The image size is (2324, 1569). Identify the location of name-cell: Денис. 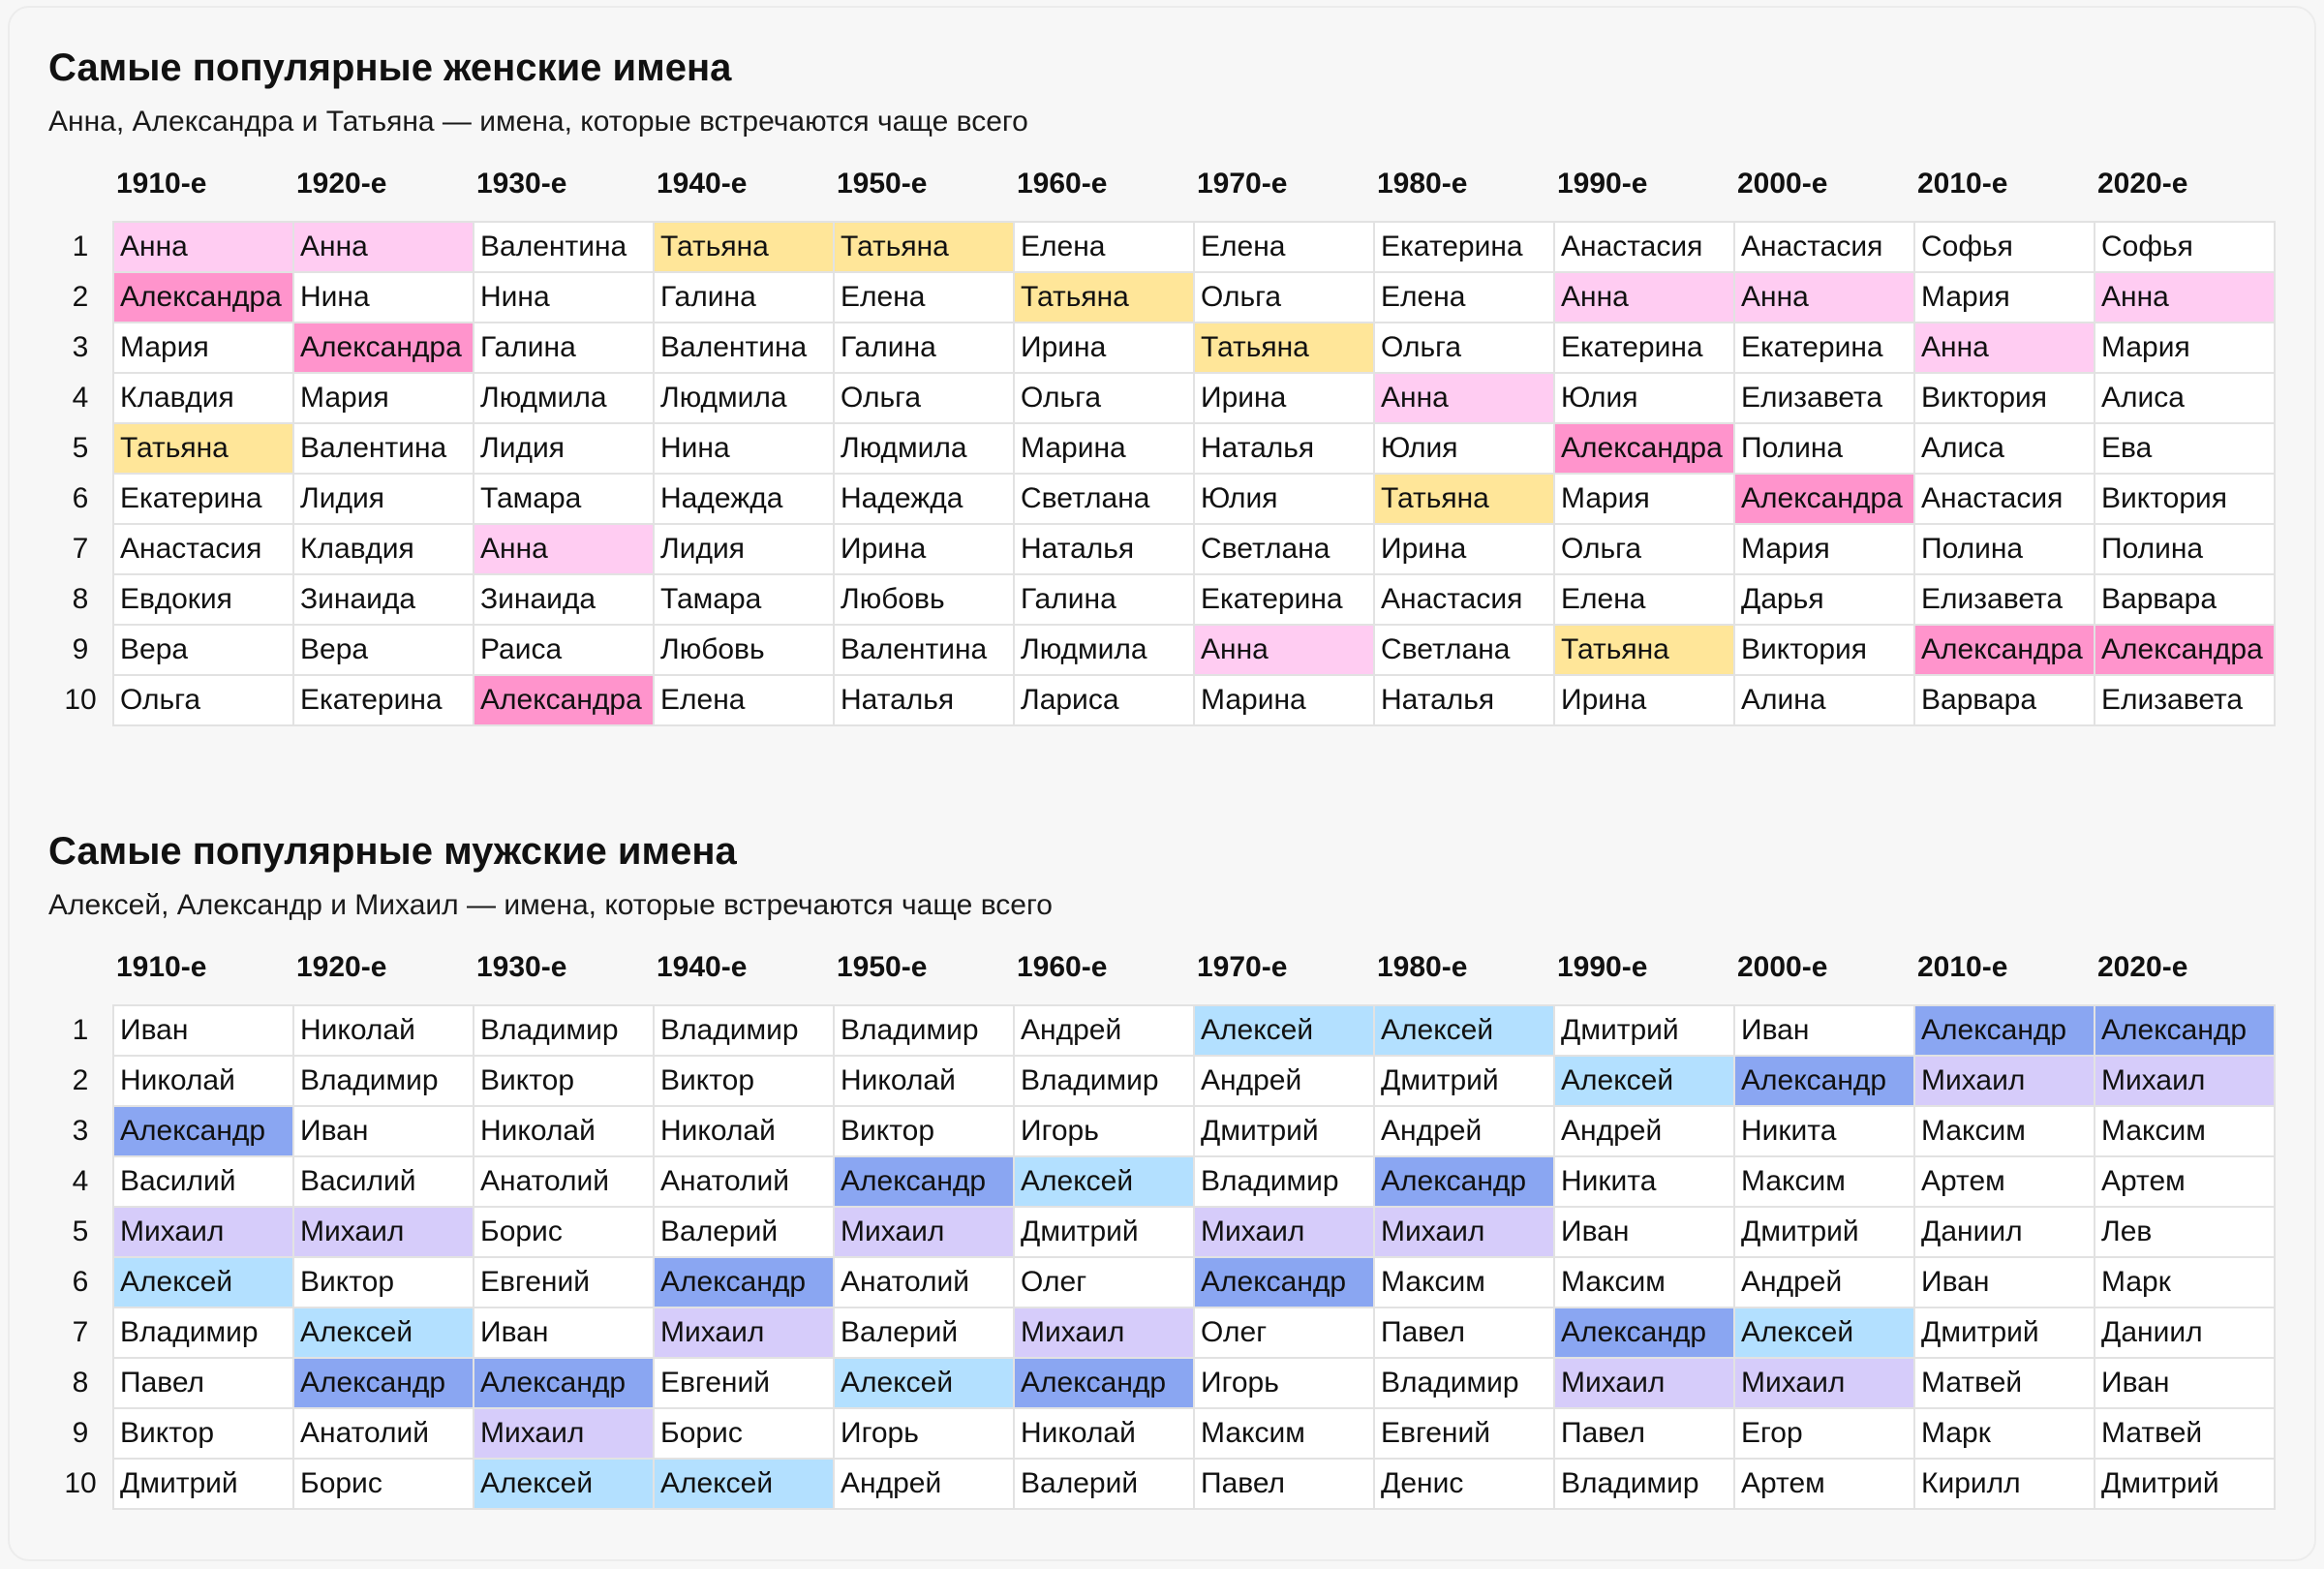
(1464, 1484).